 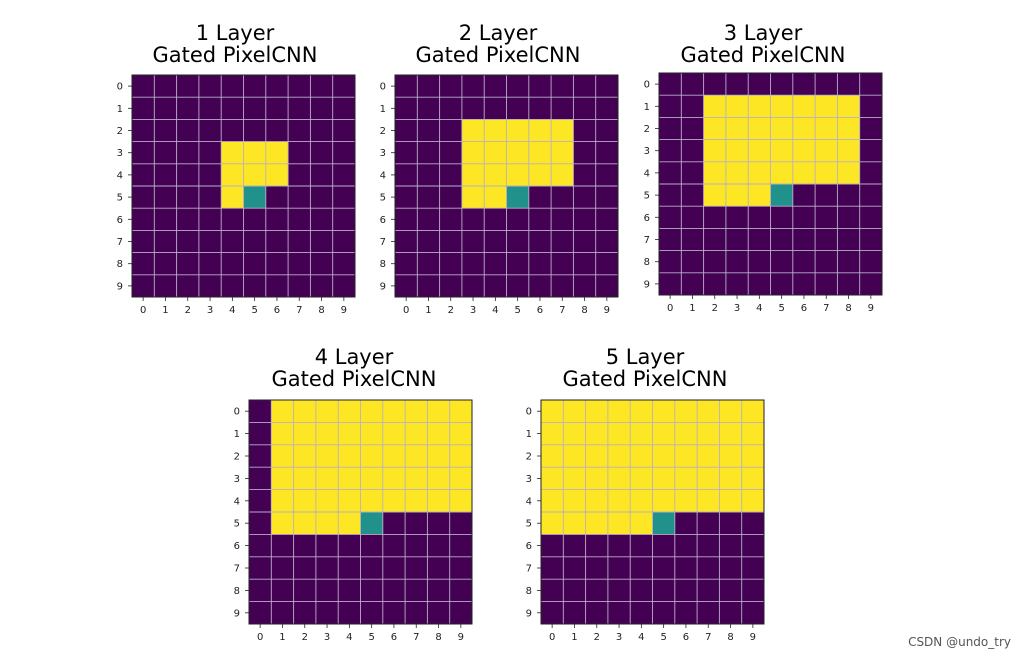 I want to click on x-tick-label: 1, so click(x=165, y=310).